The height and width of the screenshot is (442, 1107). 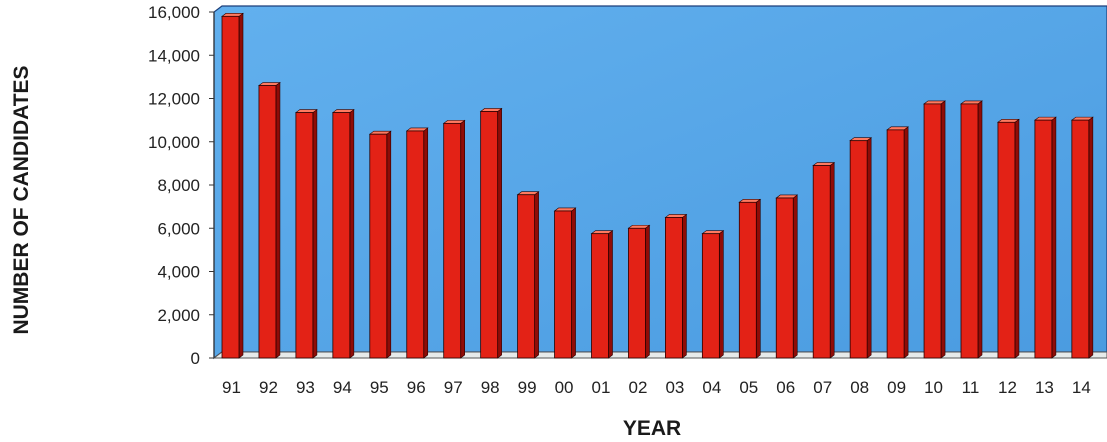 I want to click on x-tick-label: 99, so click(x=527, y=387).